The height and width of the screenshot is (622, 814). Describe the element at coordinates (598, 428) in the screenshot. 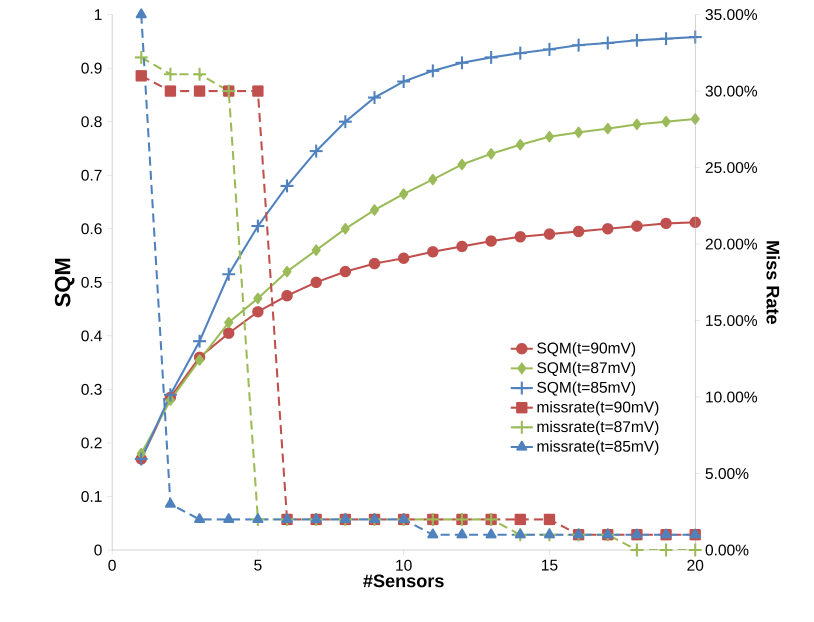

I see `legend-label: missrate(t=87mV)` at that location.